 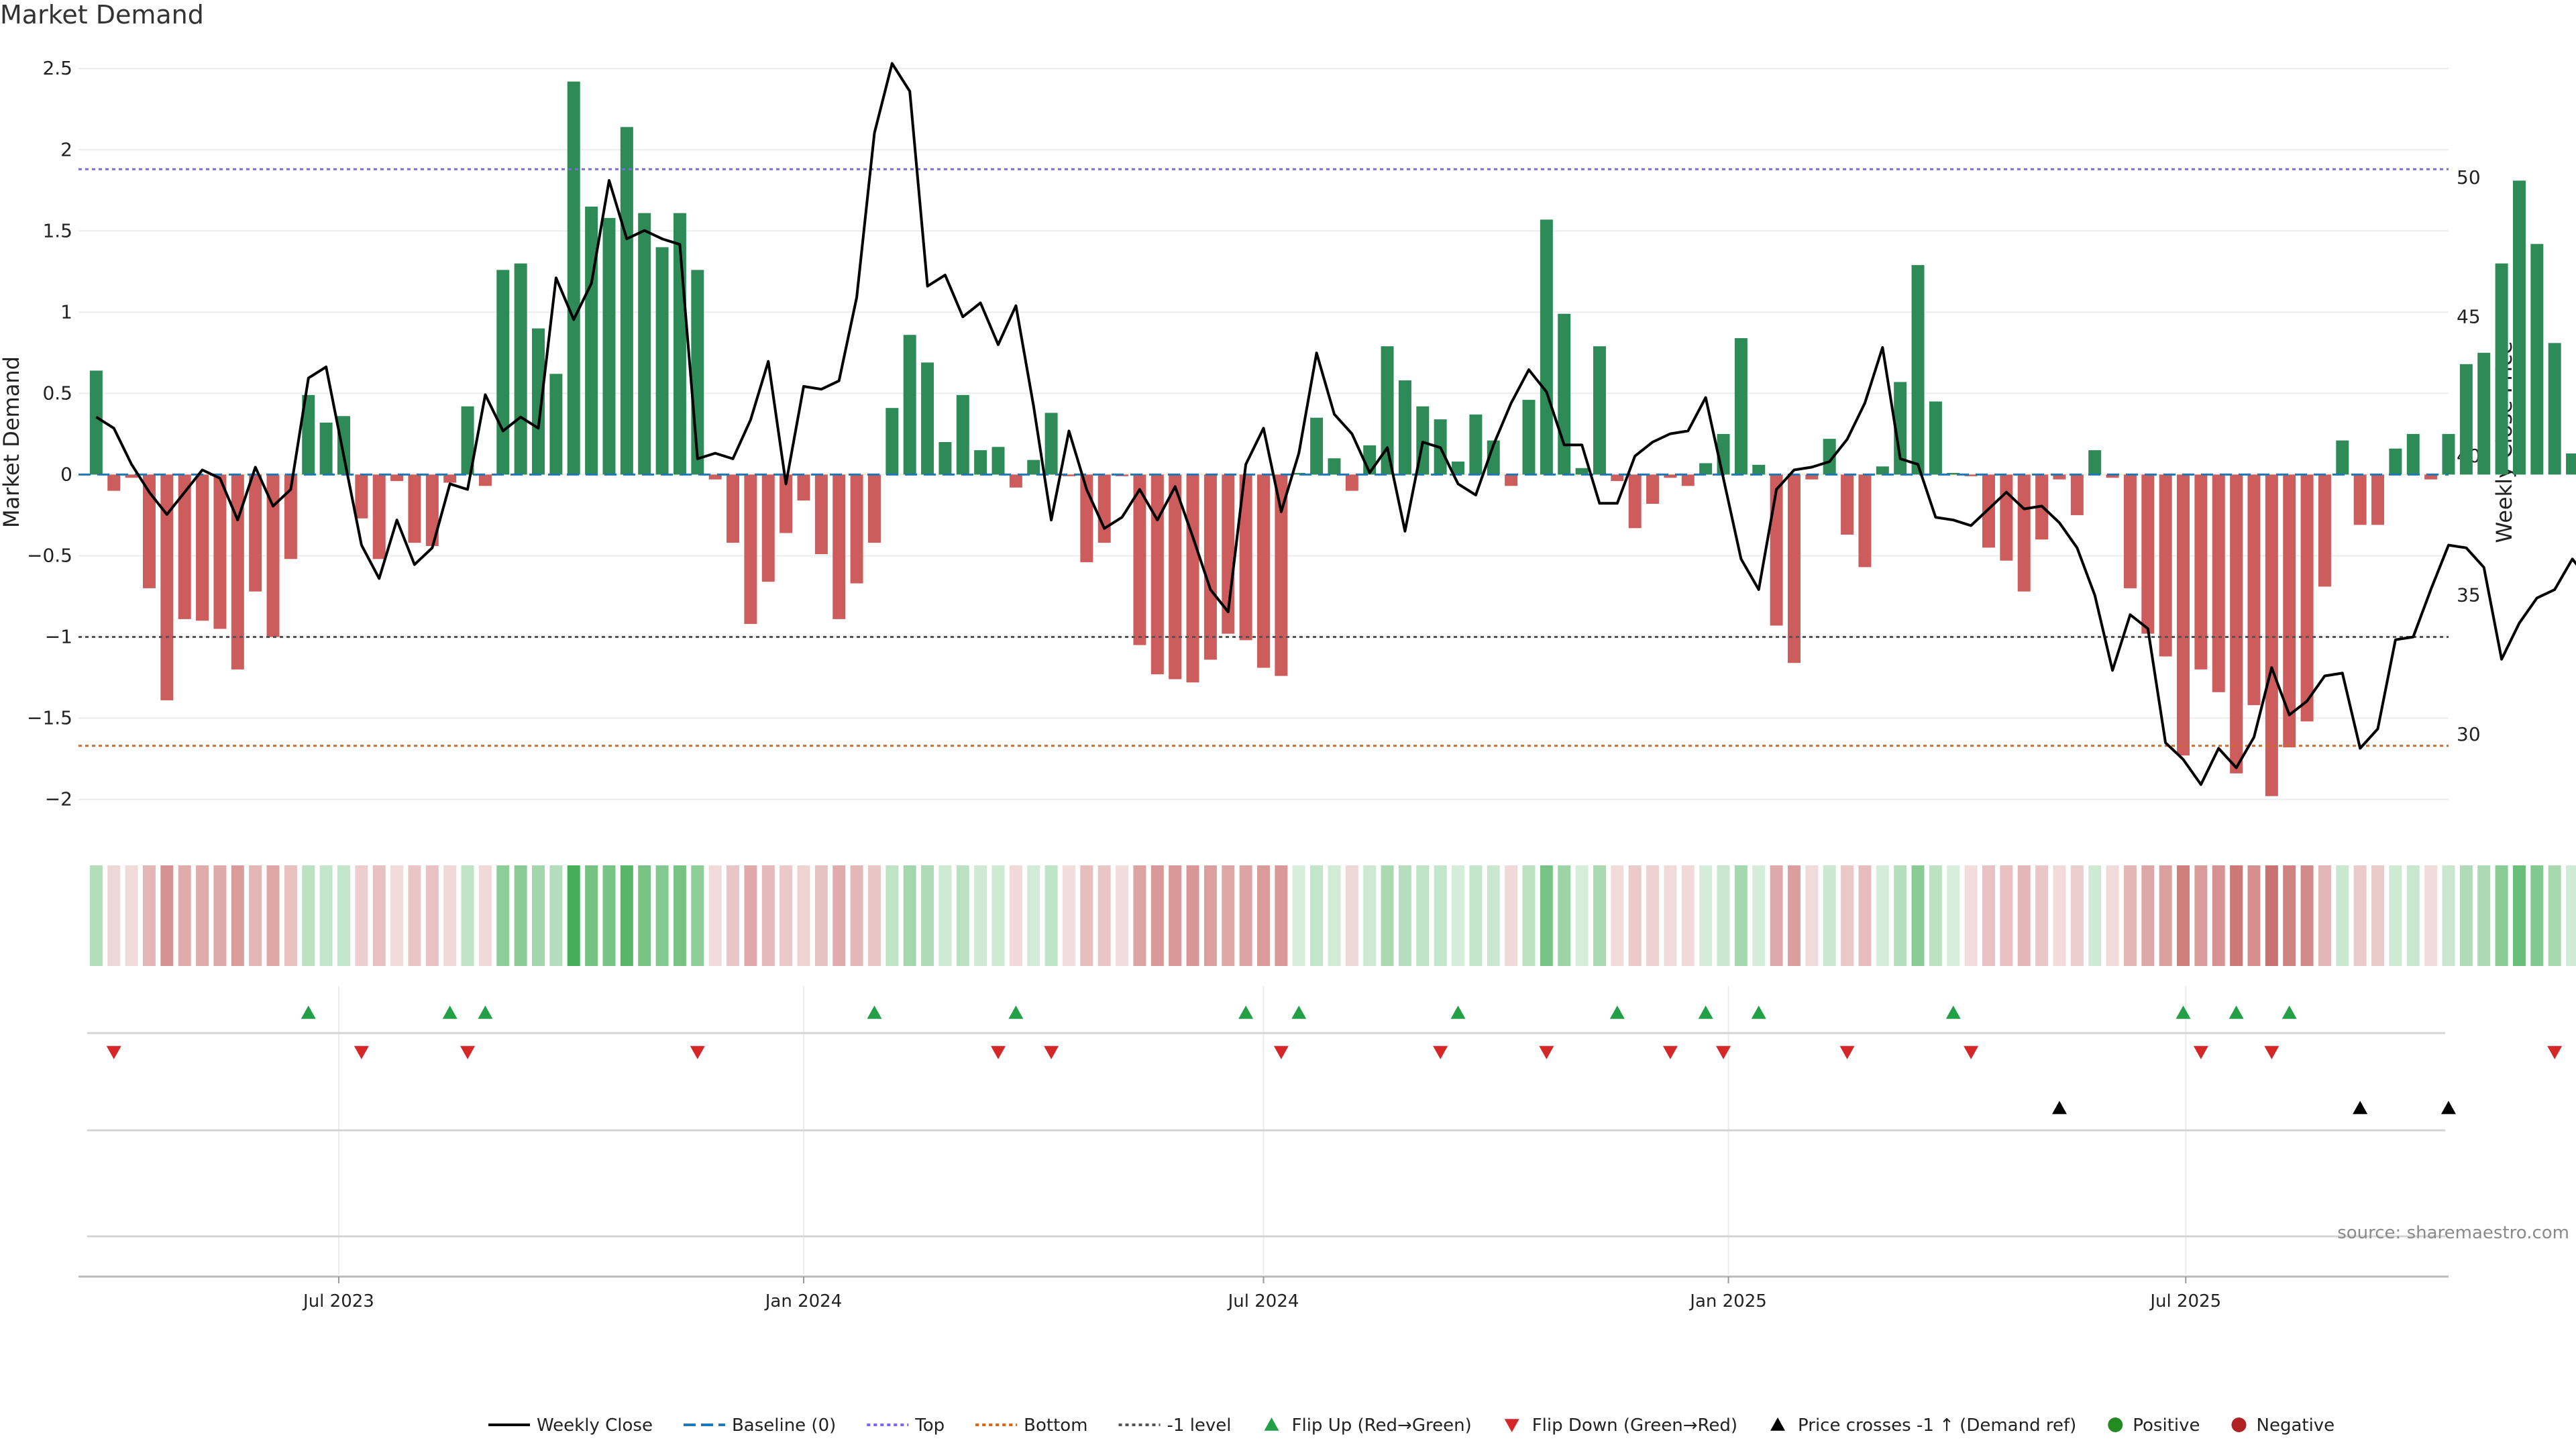 I want to click on y-tick-label: −2, so click(x=58, y=799).